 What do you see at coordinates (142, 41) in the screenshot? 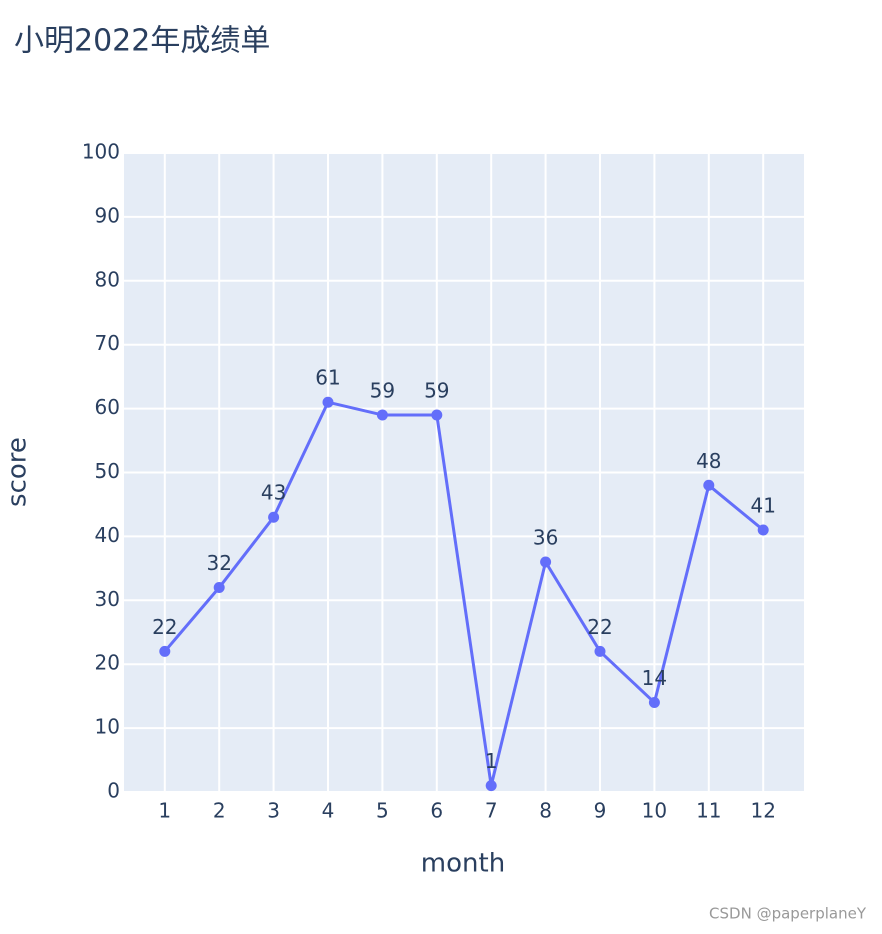
I see `chart-title: 小明2022年成绩单` at bounding box center [142, 41].